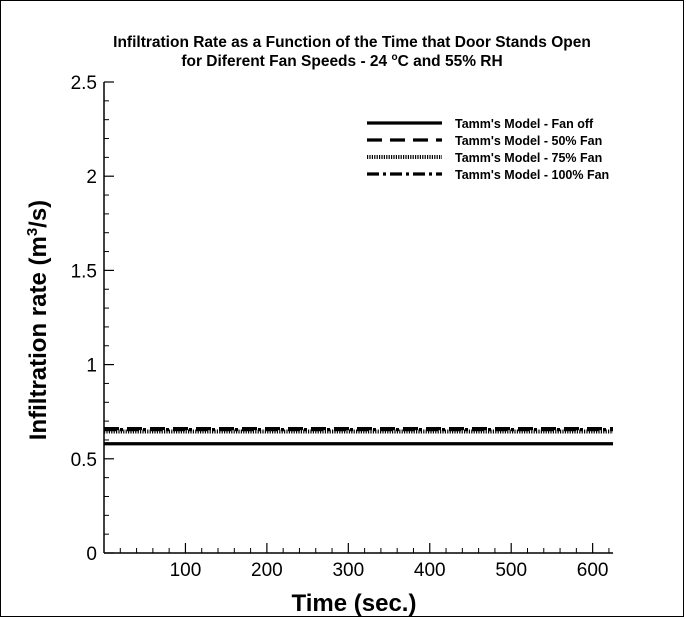  Describe the element at coordinates (84, 83) in the screenshot. I see `y-tick-label: 2.5` at that location.